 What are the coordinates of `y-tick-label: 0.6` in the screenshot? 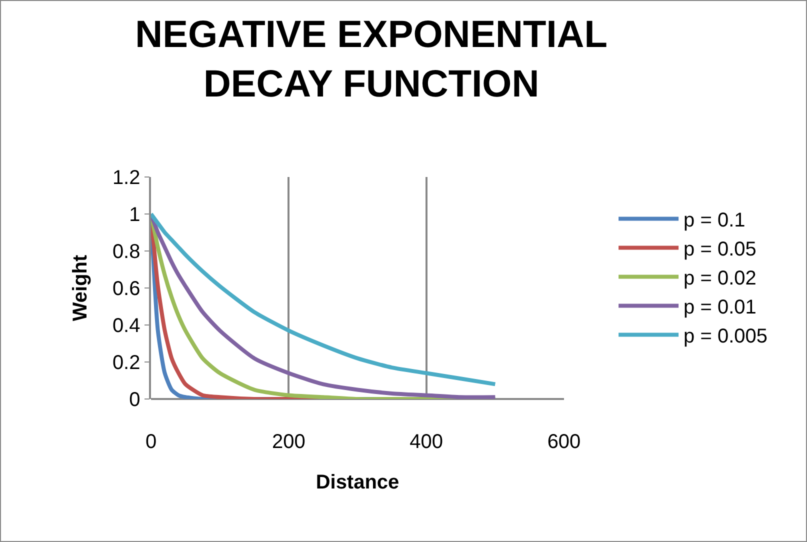 It's located at (126, 289).